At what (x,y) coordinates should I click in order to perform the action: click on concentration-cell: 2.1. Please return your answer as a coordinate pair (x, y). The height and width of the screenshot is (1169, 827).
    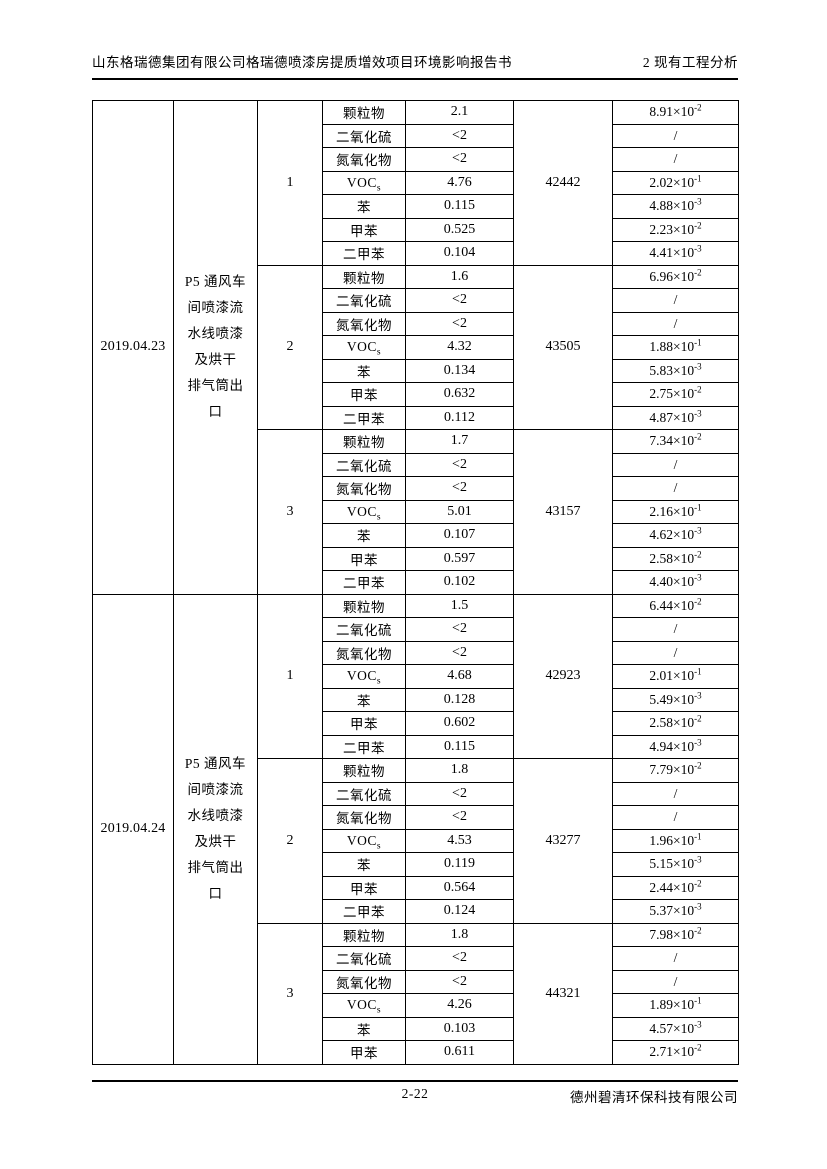
    Looking at the image, I should click on (459, 112).